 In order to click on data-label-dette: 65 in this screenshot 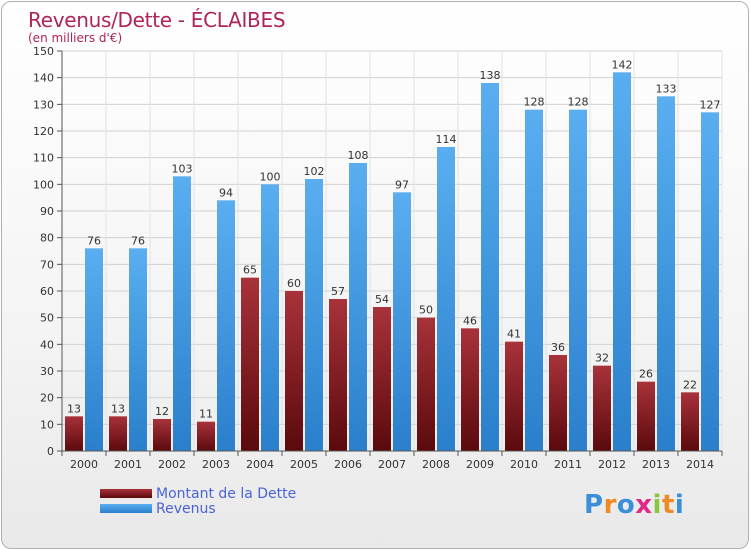, I will do `click(250, 270)`.